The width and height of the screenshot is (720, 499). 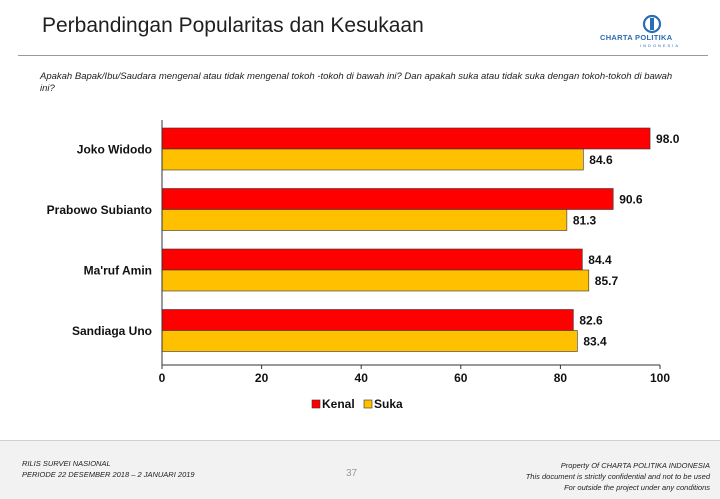 I want to click on charta-politika-logo, so click(x=652, y=24).